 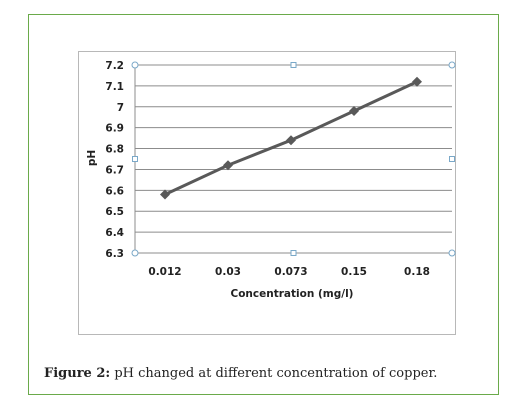 I want to click on figure-label: Figure 2:, so click(x=77, y=373).